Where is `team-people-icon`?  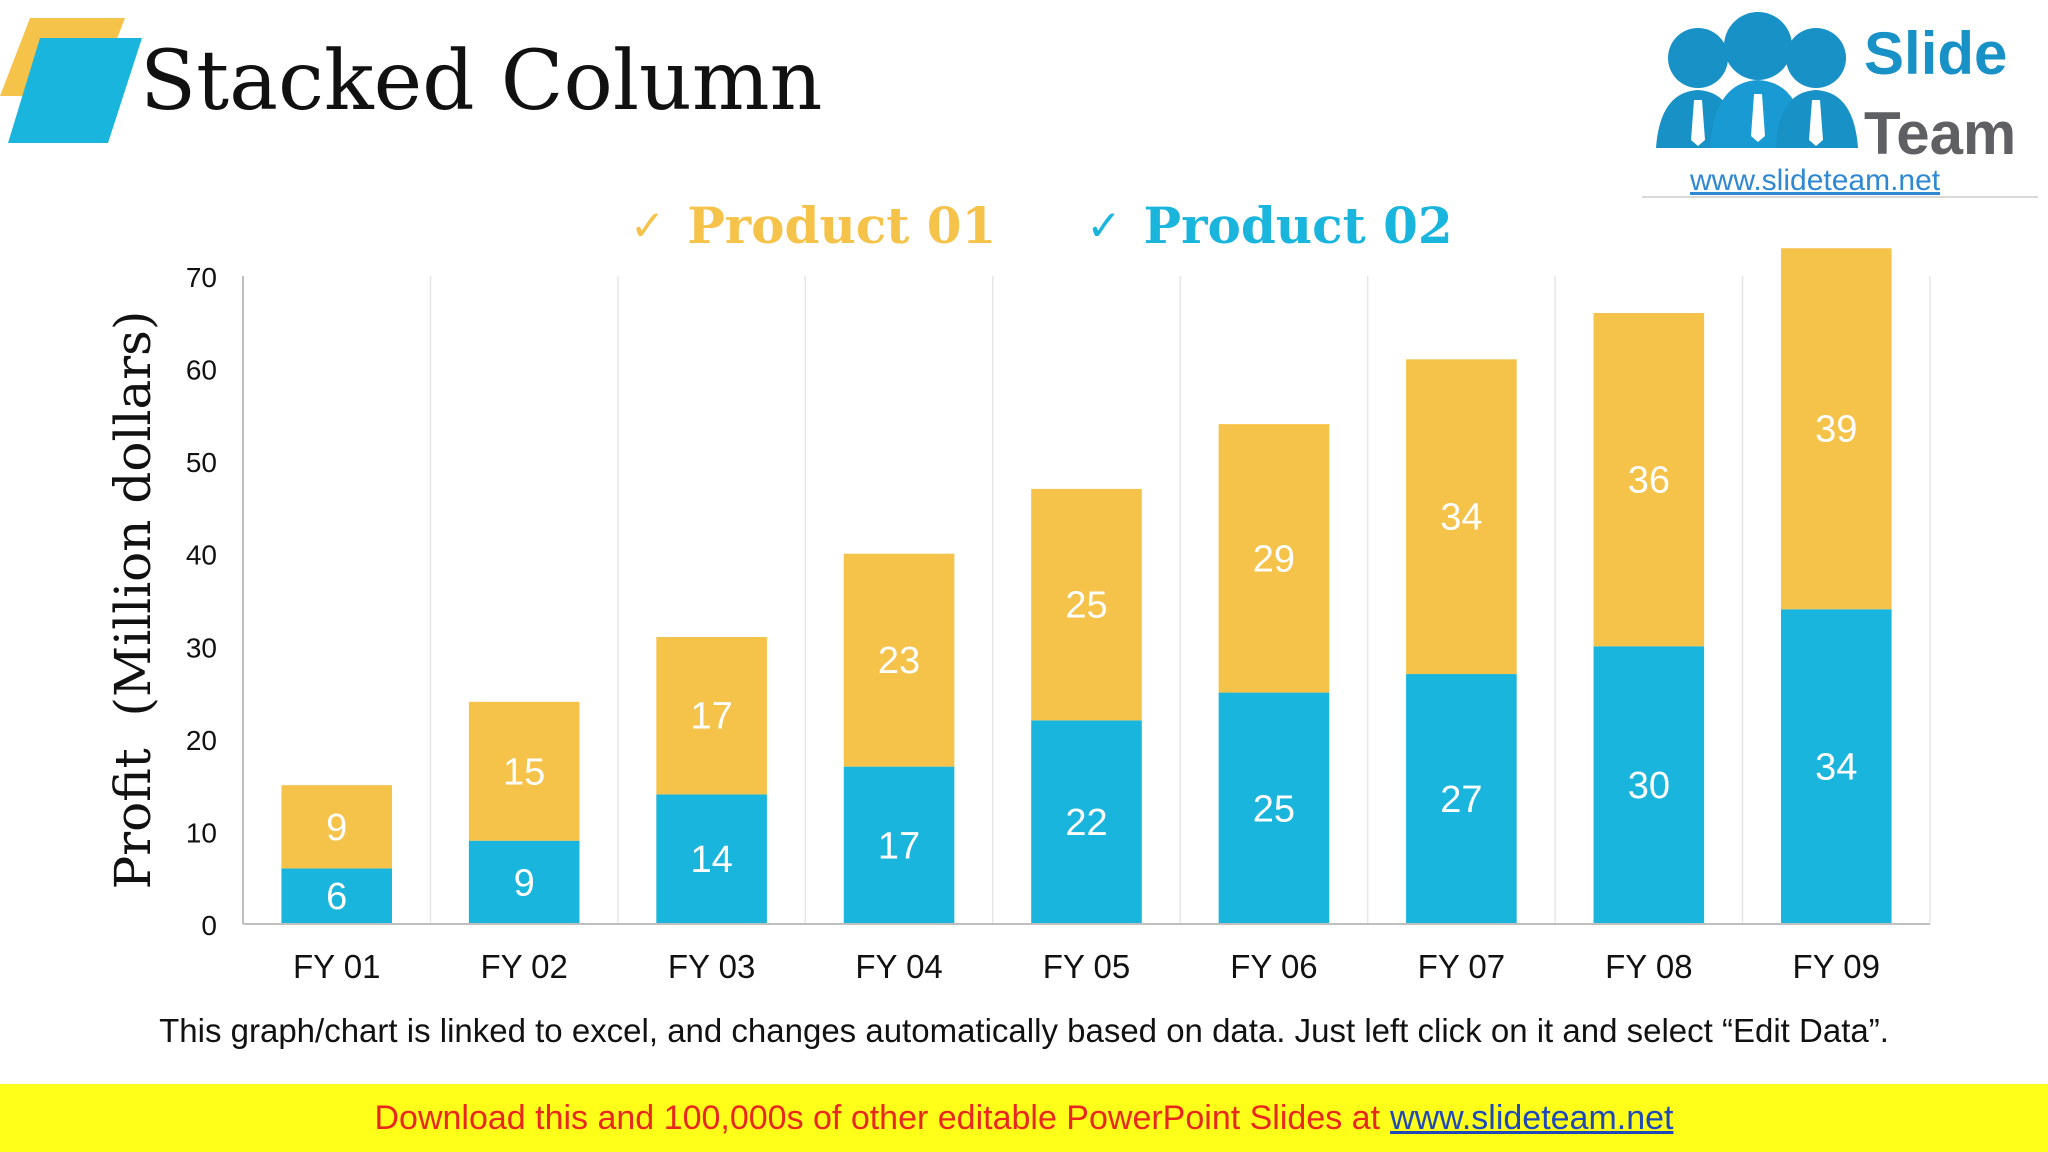
team-people-icon is located at coordinates (1757, 80).